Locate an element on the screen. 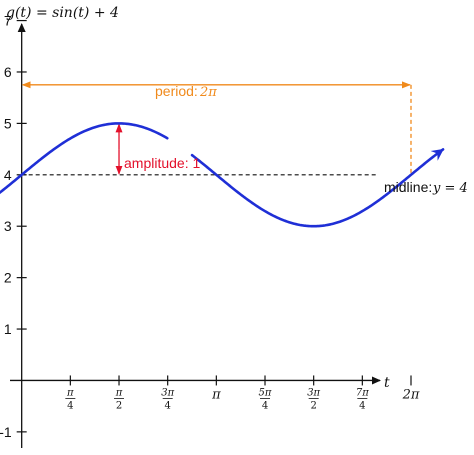 This screenshot has width=474, height=455. function-curve-left is located at coordinates (84, 158).